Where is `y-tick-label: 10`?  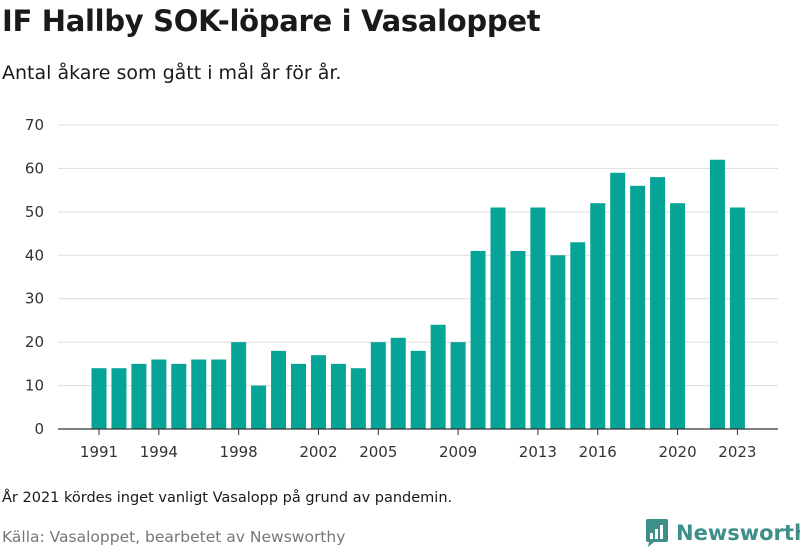 y-tick-label: 10 is located at coordinates (34, 386).